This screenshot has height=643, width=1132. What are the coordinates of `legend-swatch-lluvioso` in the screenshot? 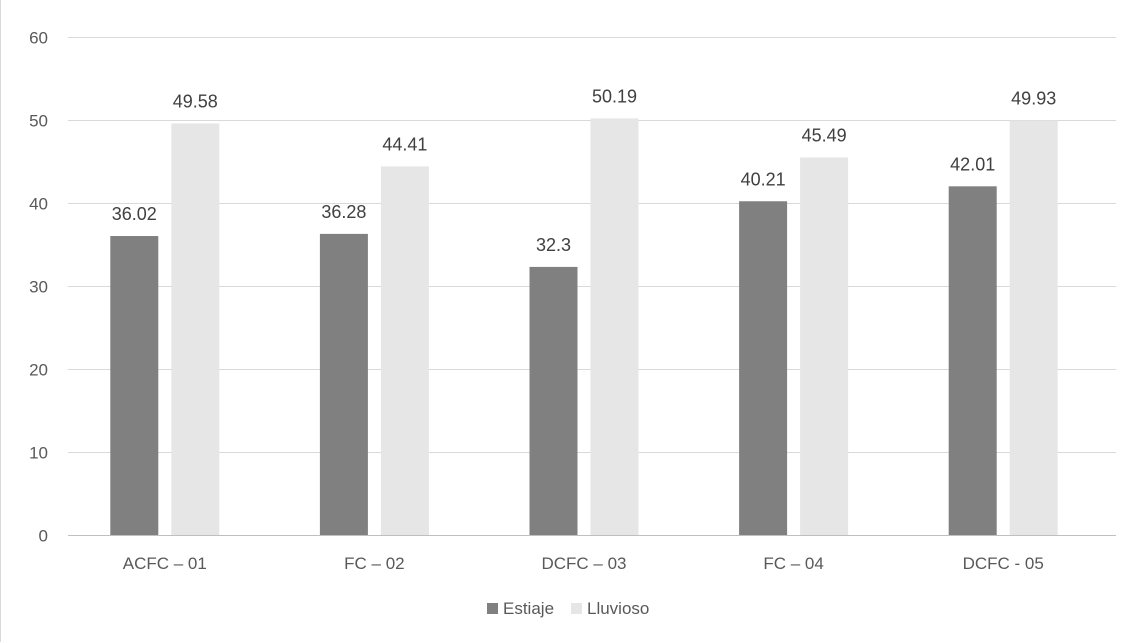 It's located at (576, 608).